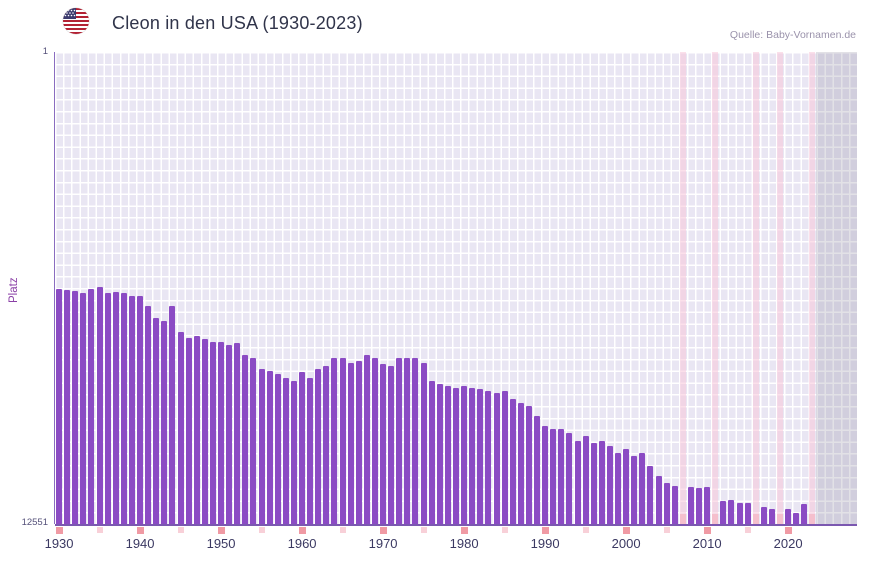 Image resolution: width=873 pixels, height=567 pixels. Describe the element at coordinates (528, 464) in the screenshot. I see `bar-1988` at that location.